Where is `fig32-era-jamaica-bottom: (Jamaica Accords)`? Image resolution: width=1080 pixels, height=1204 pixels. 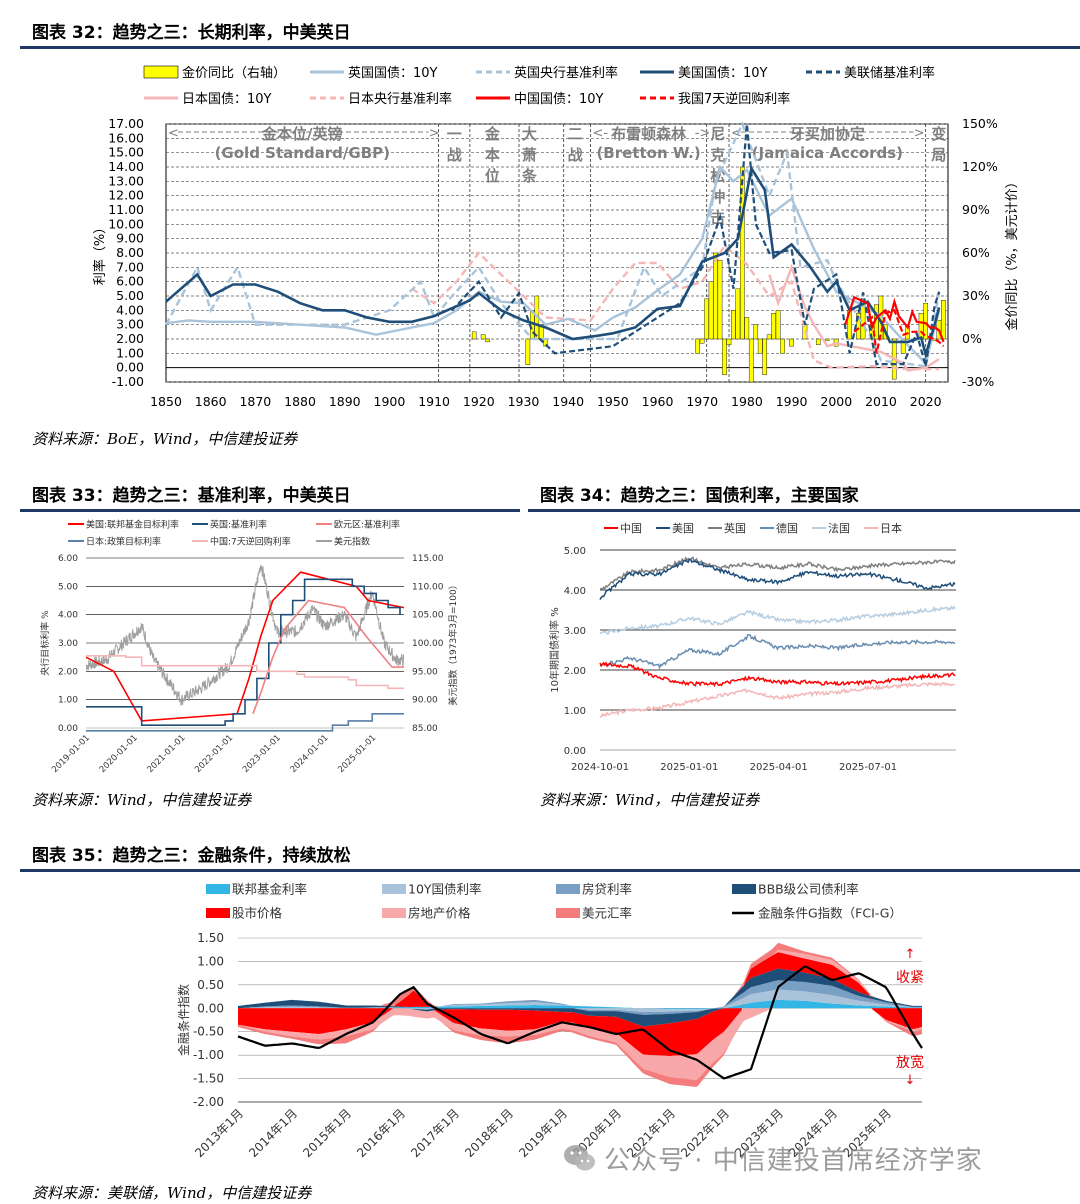 fig32-era-jamaica-bottom: (Jamaica Accords) is located at coordinates (827, 153).